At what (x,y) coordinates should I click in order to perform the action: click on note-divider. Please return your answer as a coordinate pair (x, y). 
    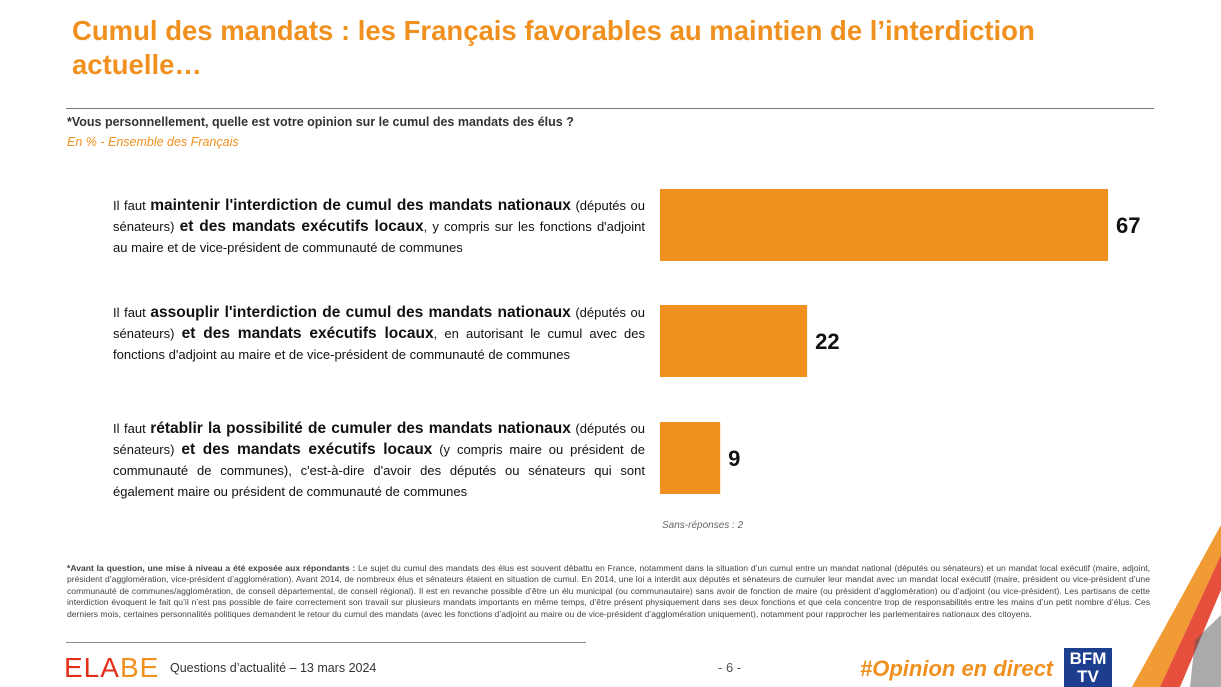
    Looking at the image, I should click on (326, 642).